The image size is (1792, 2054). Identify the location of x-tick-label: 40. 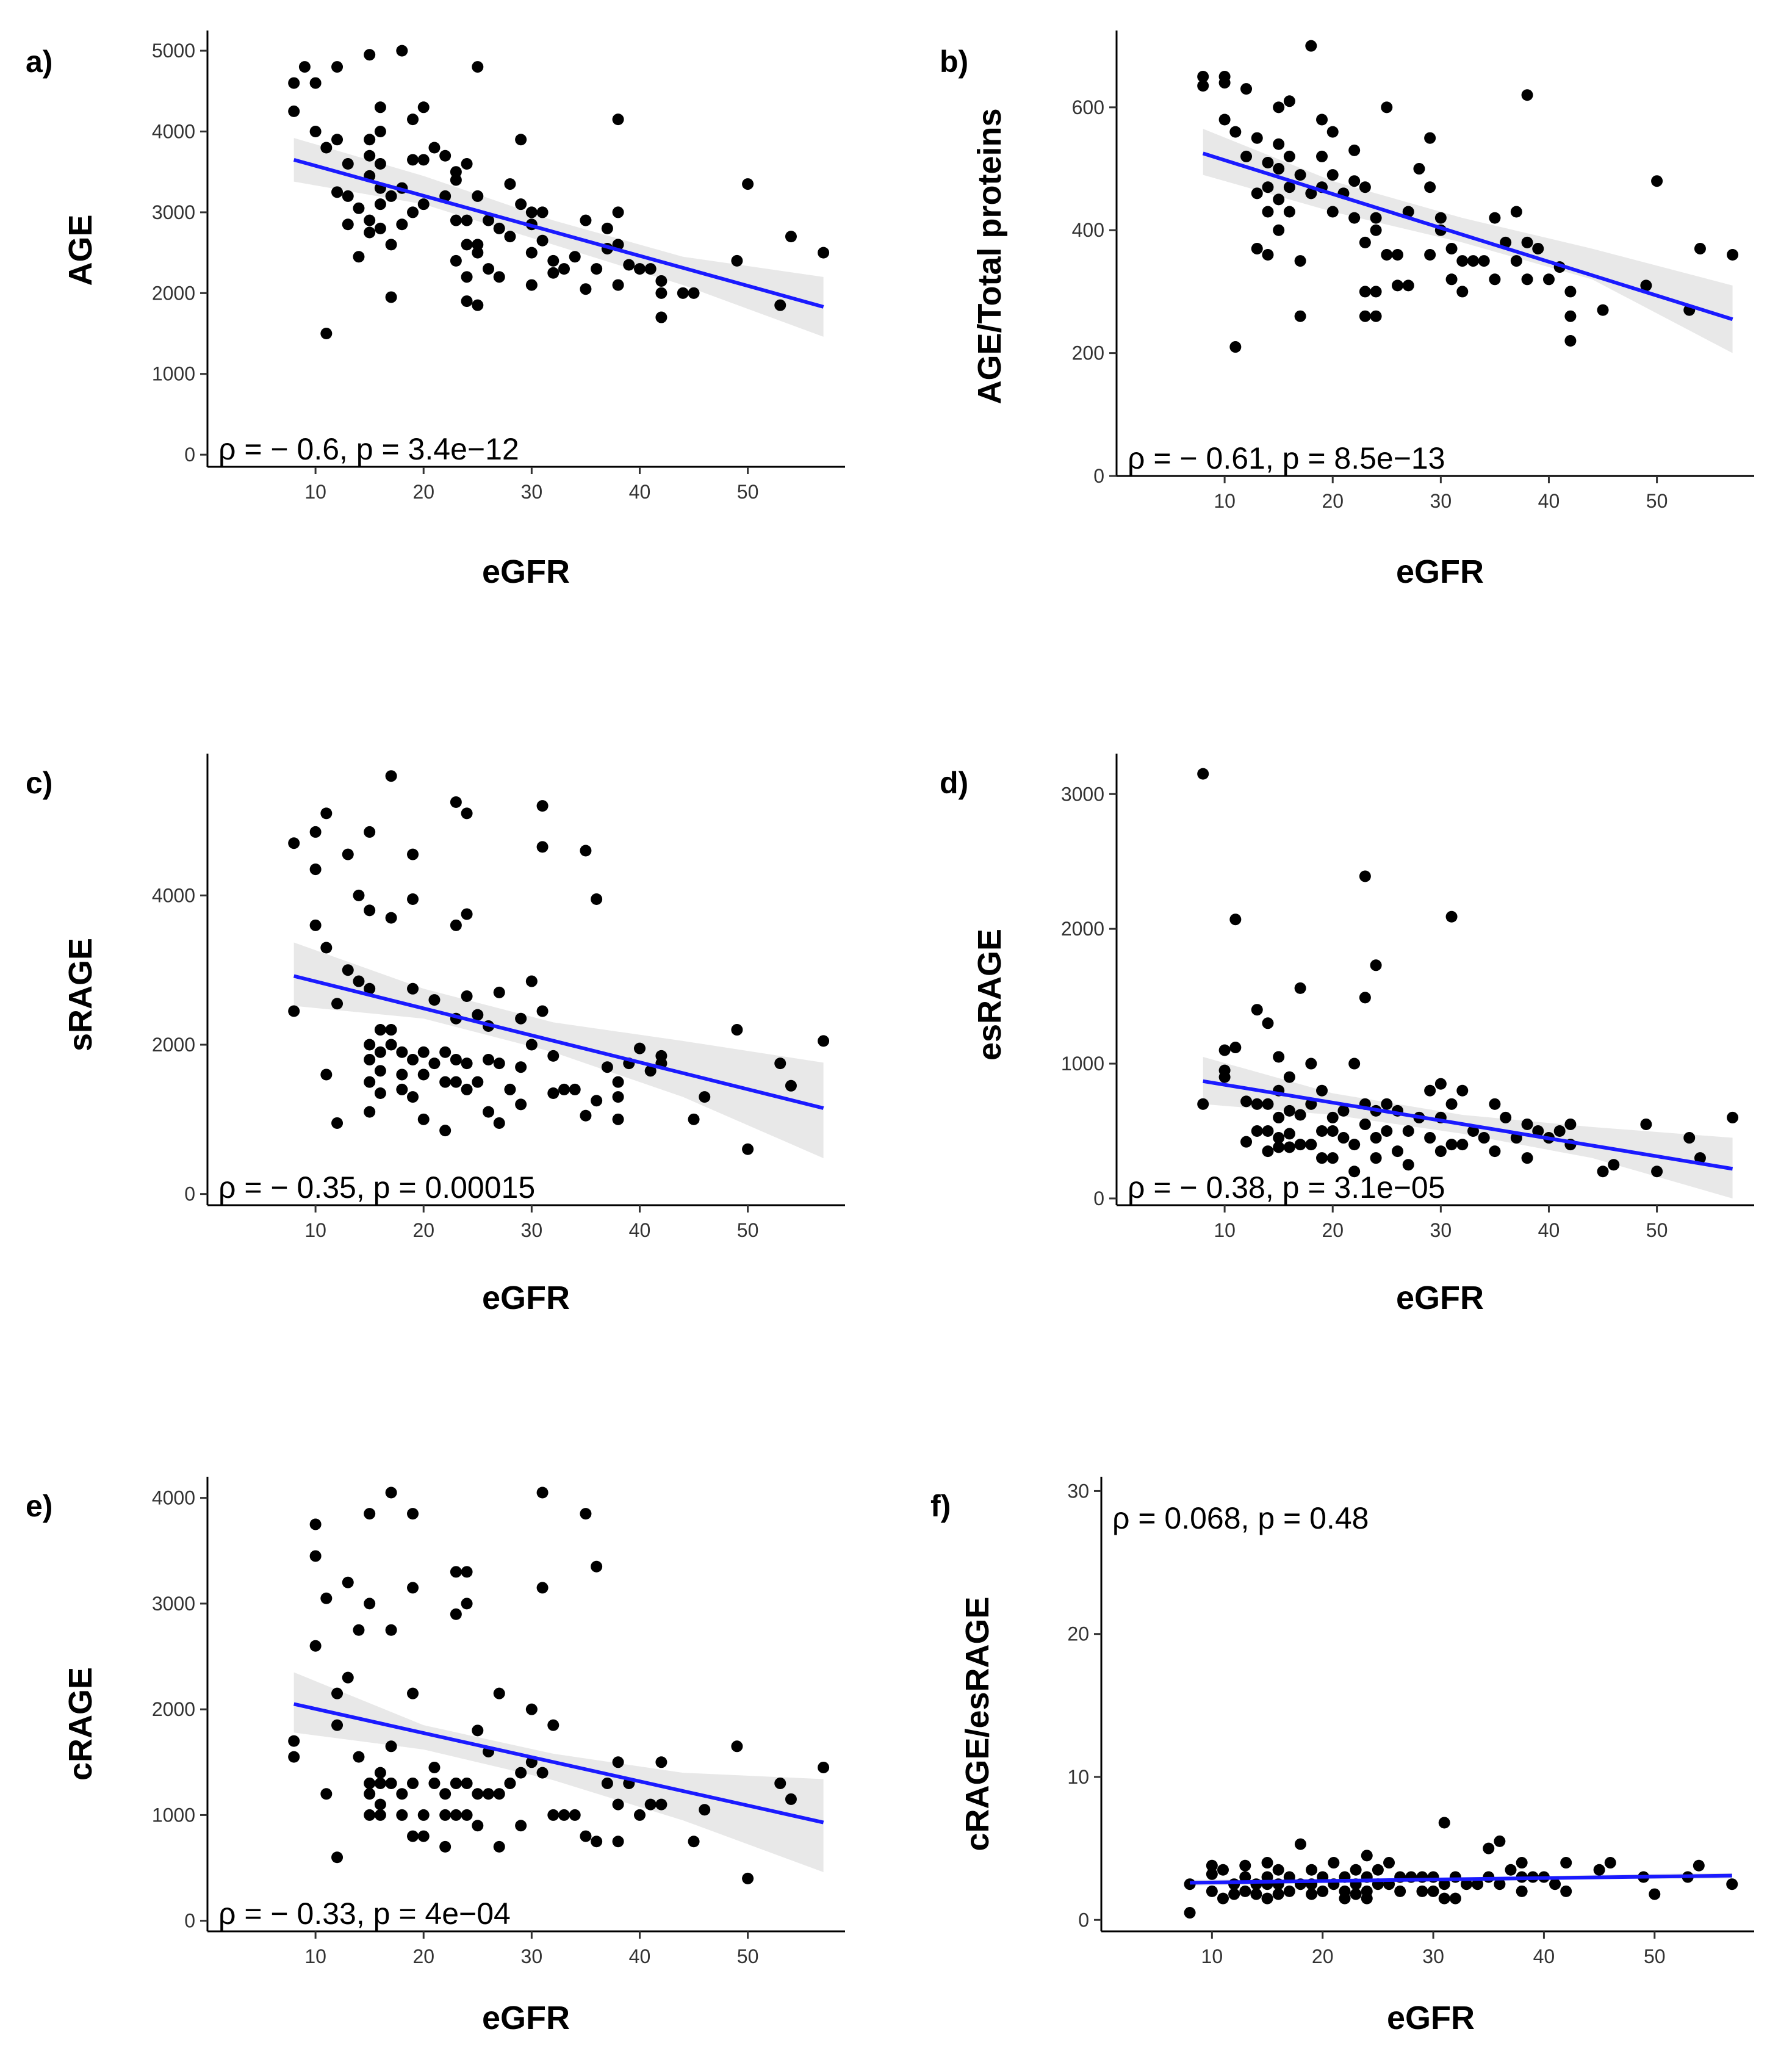
(640, 1956).